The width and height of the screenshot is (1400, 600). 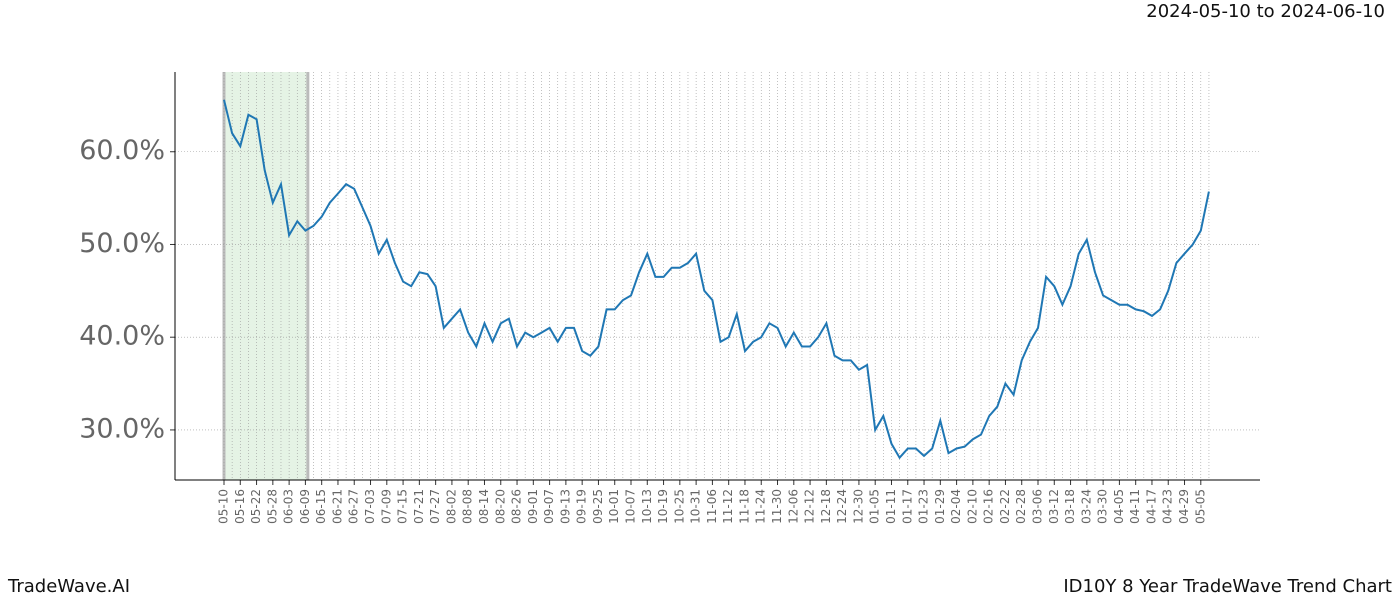 I want to click on x-tick-label: 05-22, so click(x=256, y=506).